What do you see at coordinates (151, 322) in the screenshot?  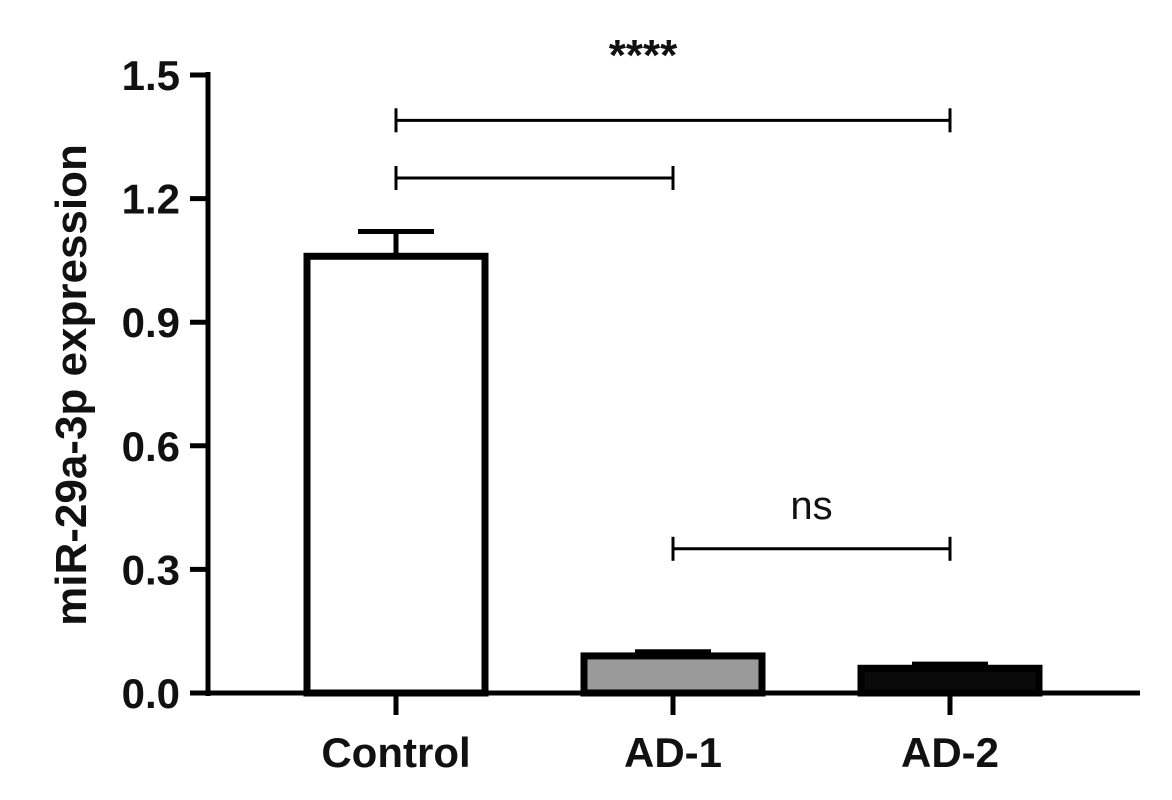 I see `y-tick-label: 0.9` at bounding box center [151, 322].